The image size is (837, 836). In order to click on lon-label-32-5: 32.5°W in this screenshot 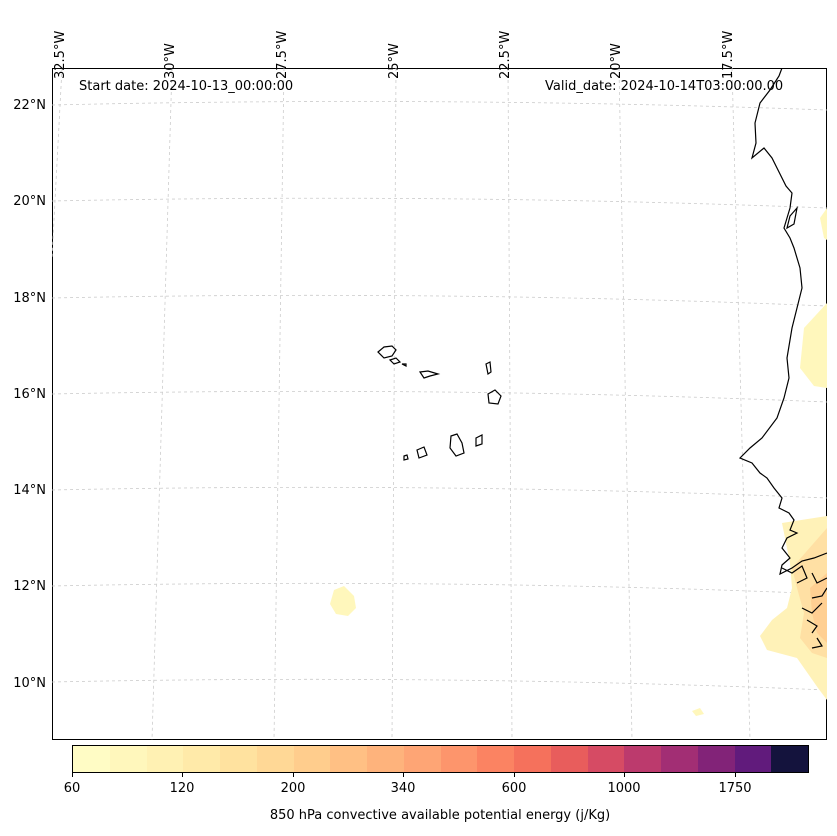, I will do `click(60, 54)`.